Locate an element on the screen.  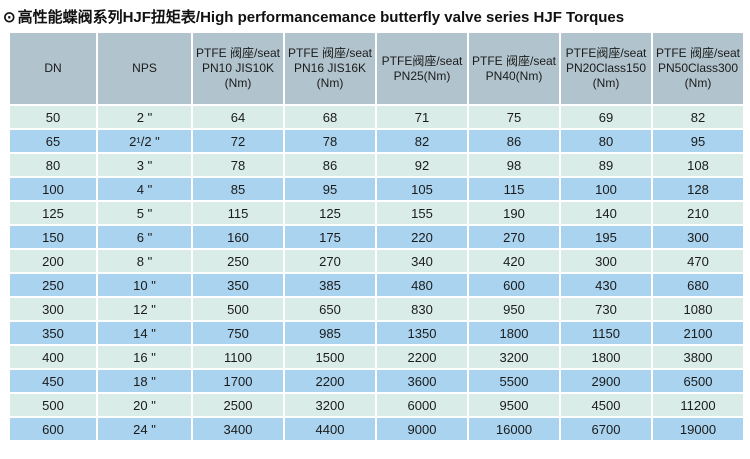
torque-cell: 2100 is located at coordinates (698, 333).